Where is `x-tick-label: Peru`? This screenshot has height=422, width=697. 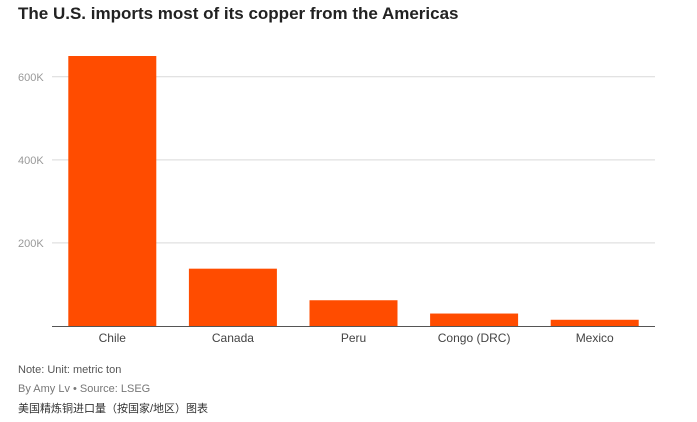
x-tick-label: Peru is located at coordinates (353, 338).